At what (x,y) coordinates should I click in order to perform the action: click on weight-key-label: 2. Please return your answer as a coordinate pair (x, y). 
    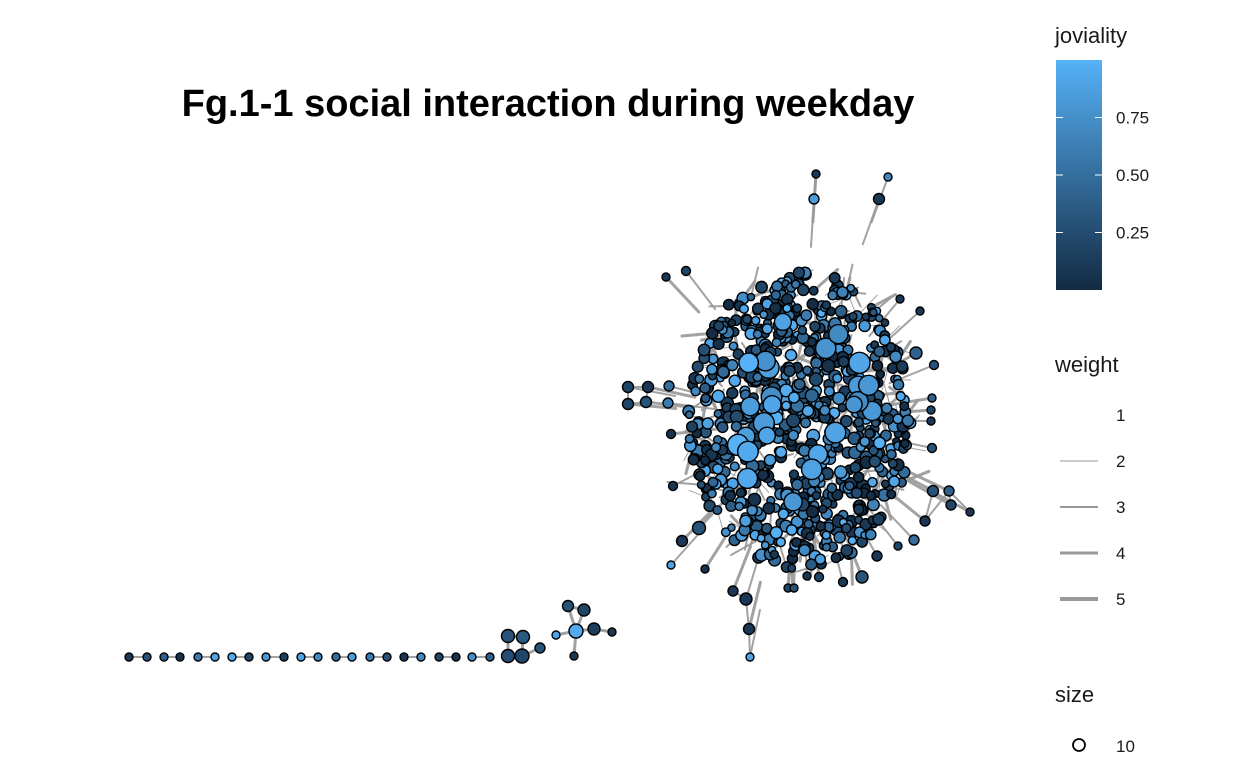
    Looking at the image, I should click on (1120, 461).